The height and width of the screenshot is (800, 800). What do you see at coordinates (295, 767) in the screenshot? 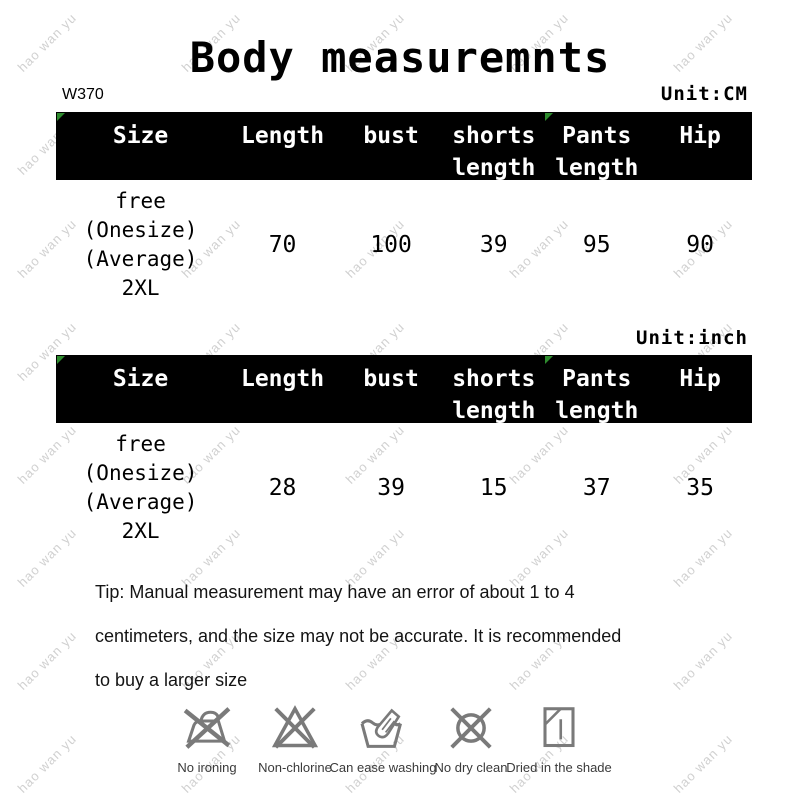
I see `care-label: Non-chlorine` at bounding box center [295, 767].